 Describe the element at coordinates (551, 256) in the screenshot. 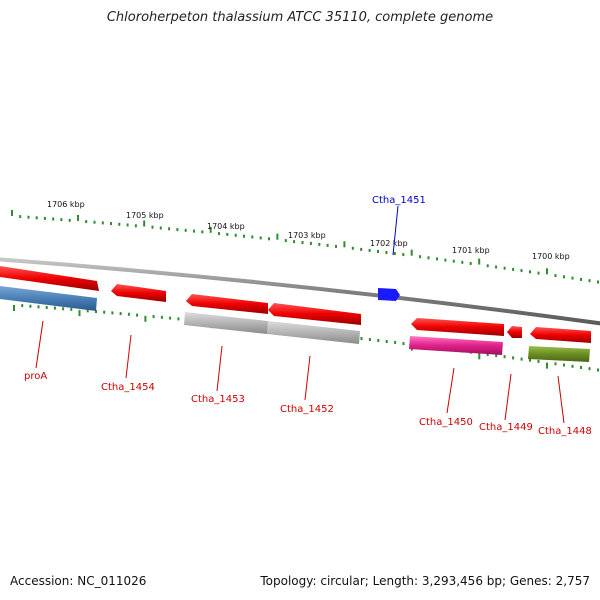

I see `tick-label-1700: 1700 kbp` at that location.